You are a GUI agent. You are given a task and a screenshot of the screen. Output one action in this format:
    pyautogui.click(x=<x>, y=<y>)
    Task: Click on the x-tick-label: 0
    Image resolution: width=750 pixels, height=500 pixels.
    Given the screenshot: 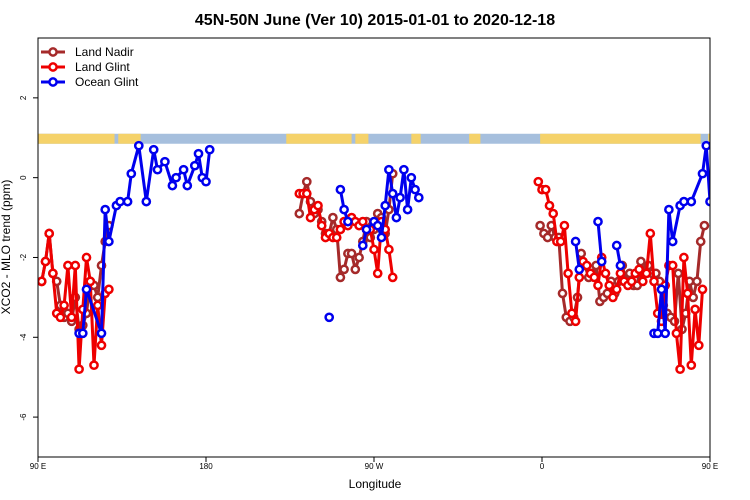 What is the action you would take?
    pyautogui.click(x=542, y=466)
    